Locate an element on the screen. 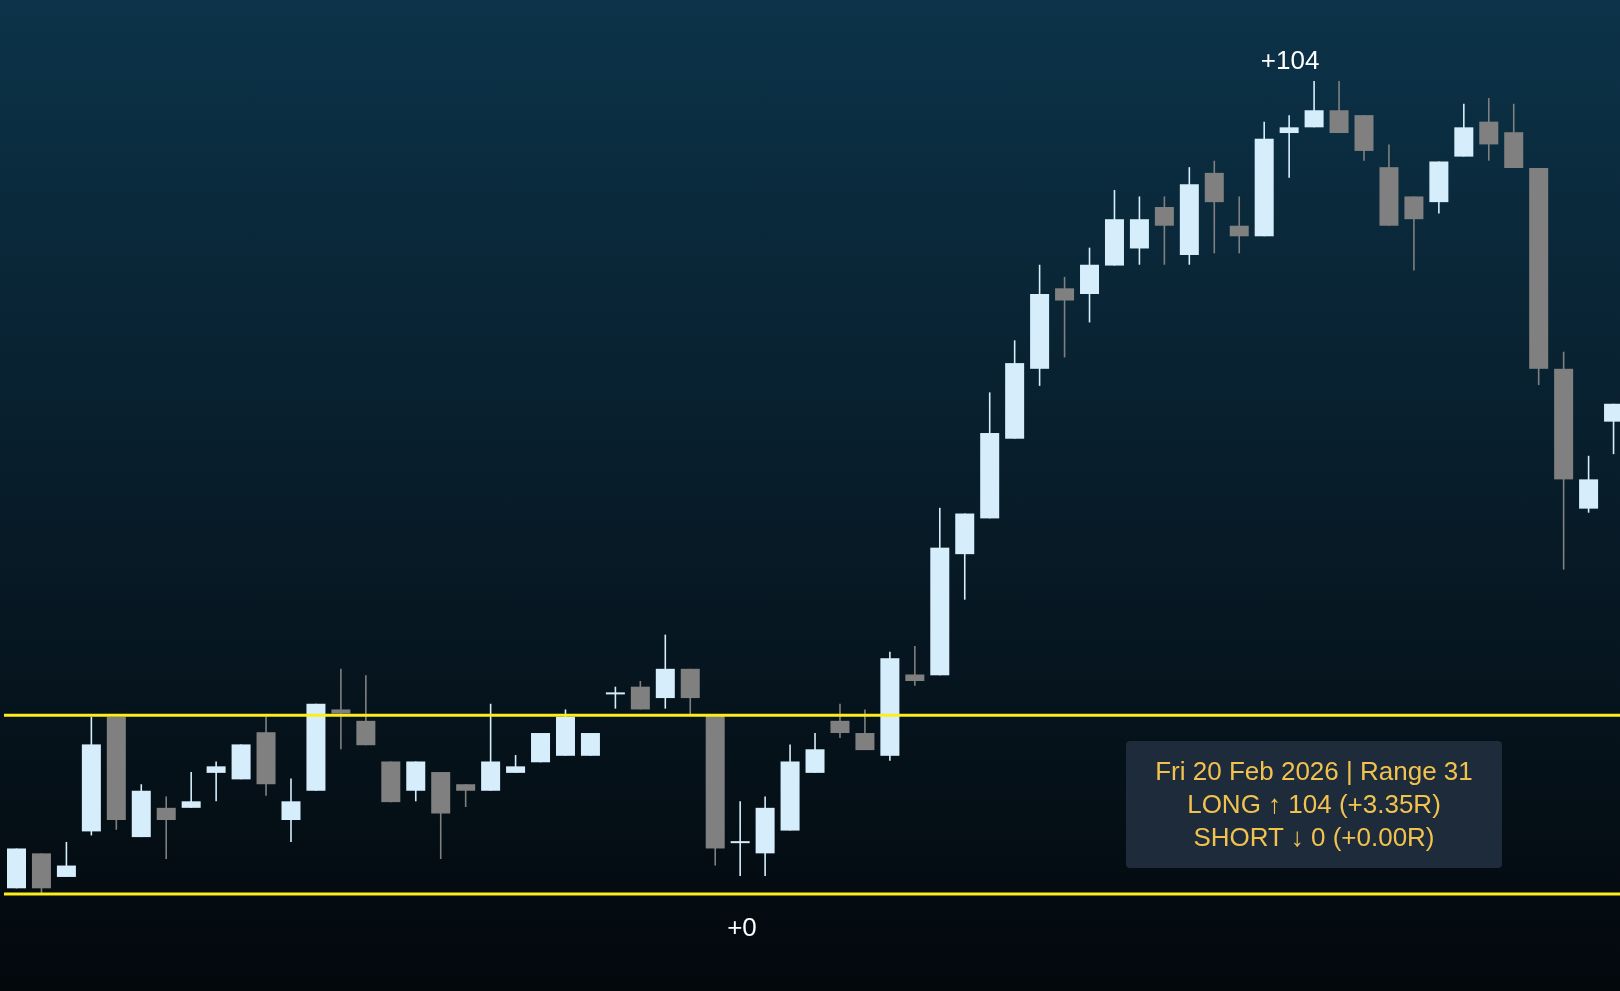 This screenshot has width=1620, height=991. text: +104 is located at coordinates (1290, 60).